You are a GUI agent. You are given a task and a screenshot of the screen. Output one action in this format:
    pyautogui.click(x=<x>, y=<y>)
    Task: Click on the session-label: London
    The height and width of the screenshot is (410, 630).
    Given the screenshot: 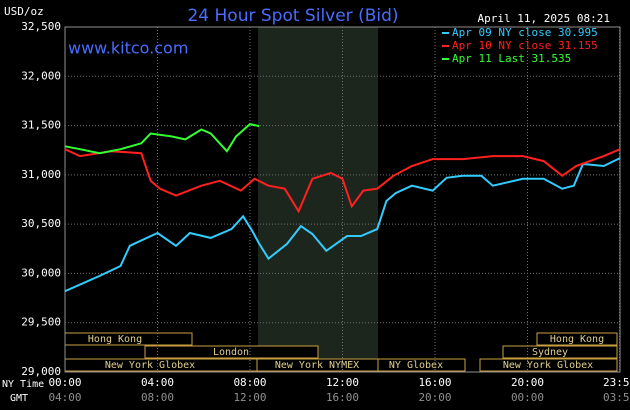 What is the action you would take?
    pyautogui.click(x=231, y=352)
    